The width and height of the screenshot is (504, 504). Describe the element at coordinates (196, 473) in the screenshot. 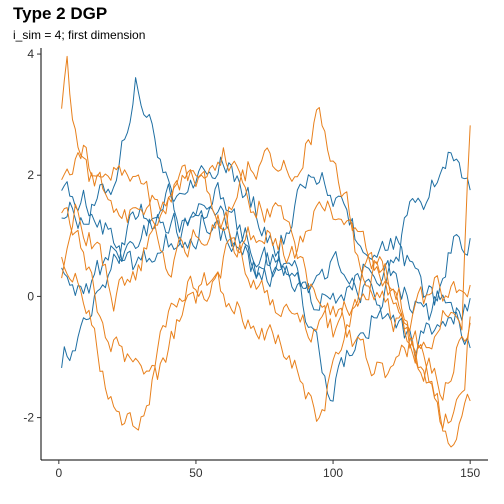

I see `x-tick-label: 50` at that location.